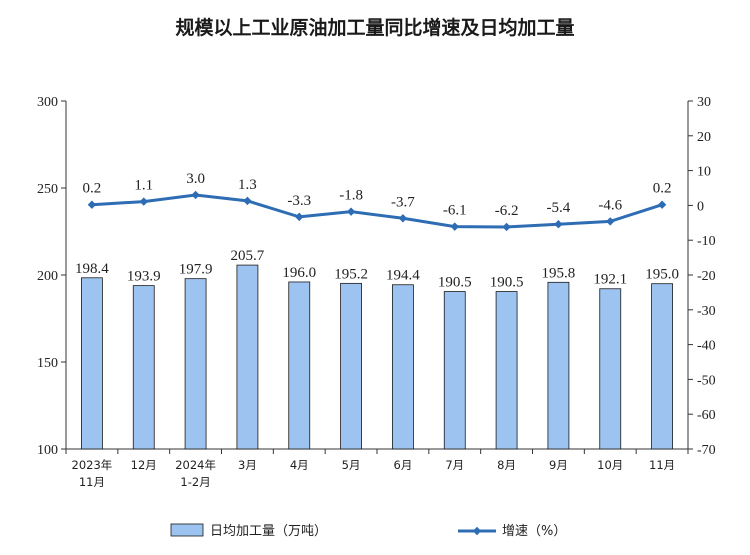 This screenshot has height=555, width=750. Describe the element at coordinates (268, 531) in the screenshot. I see `legend-bar-label: 日均加工量（万吨）` at that location.